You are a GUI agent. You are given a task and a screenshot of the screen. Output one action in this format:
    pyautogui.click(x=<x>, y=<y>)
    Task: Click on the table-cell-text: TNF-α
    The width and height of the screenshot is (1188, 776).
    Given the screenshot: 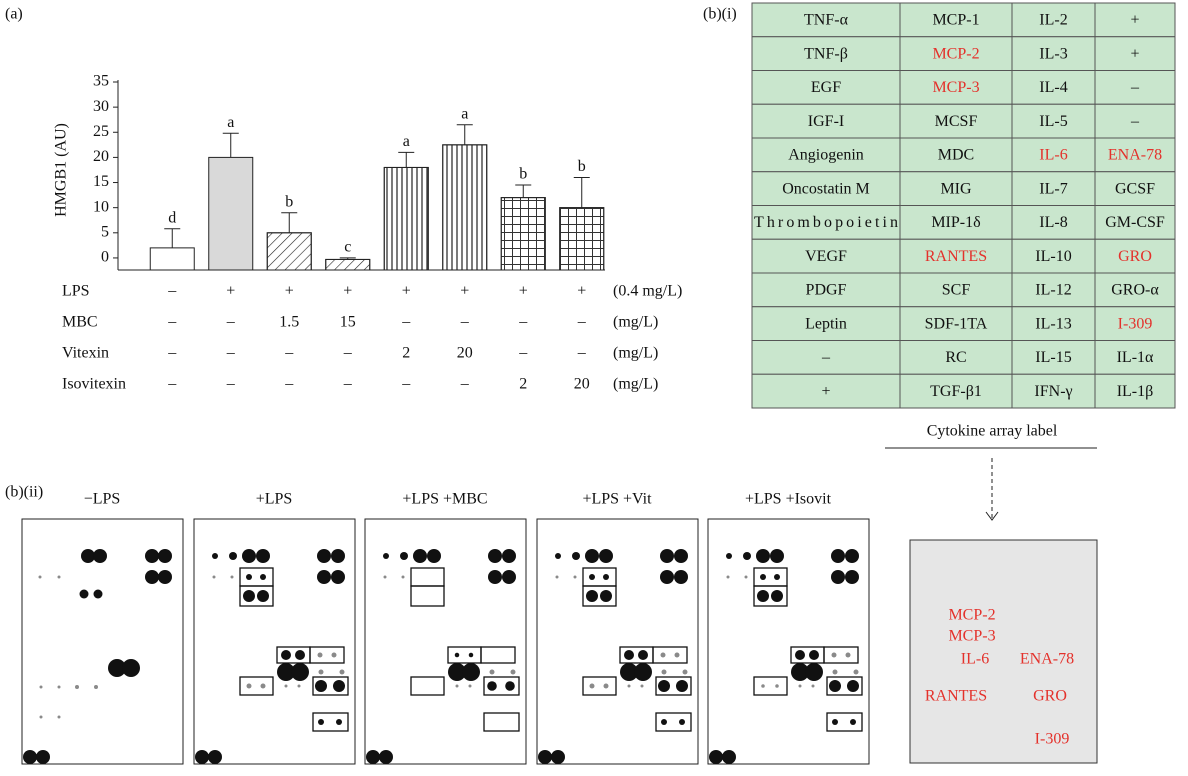 What is the action you would take?
    pyautogui.click(x=826, y=20)
    